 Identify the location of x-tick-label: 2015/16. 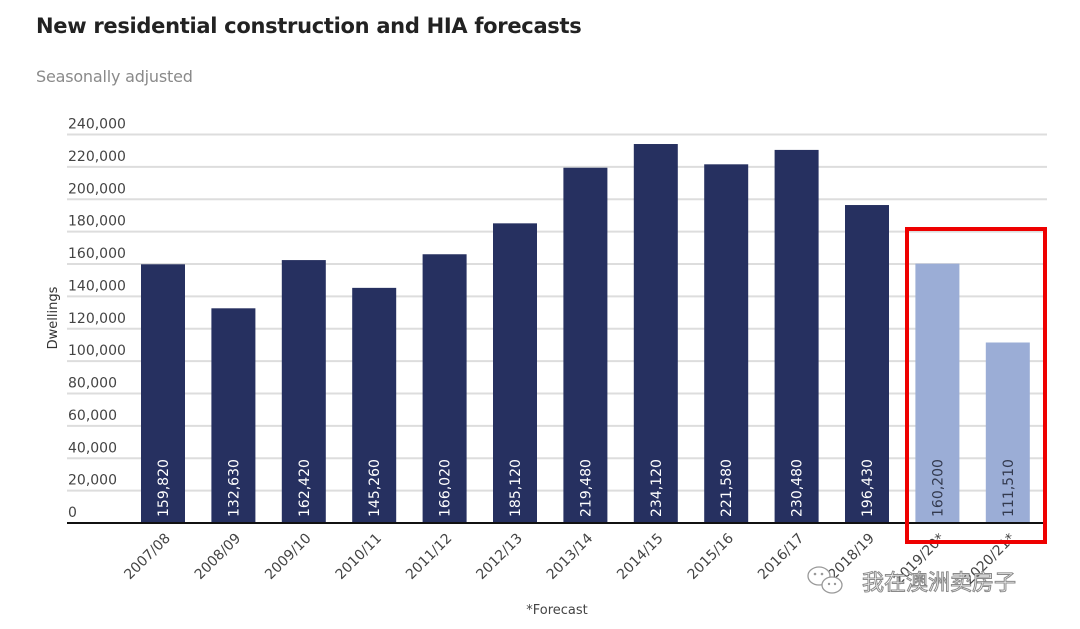
(711, 556).